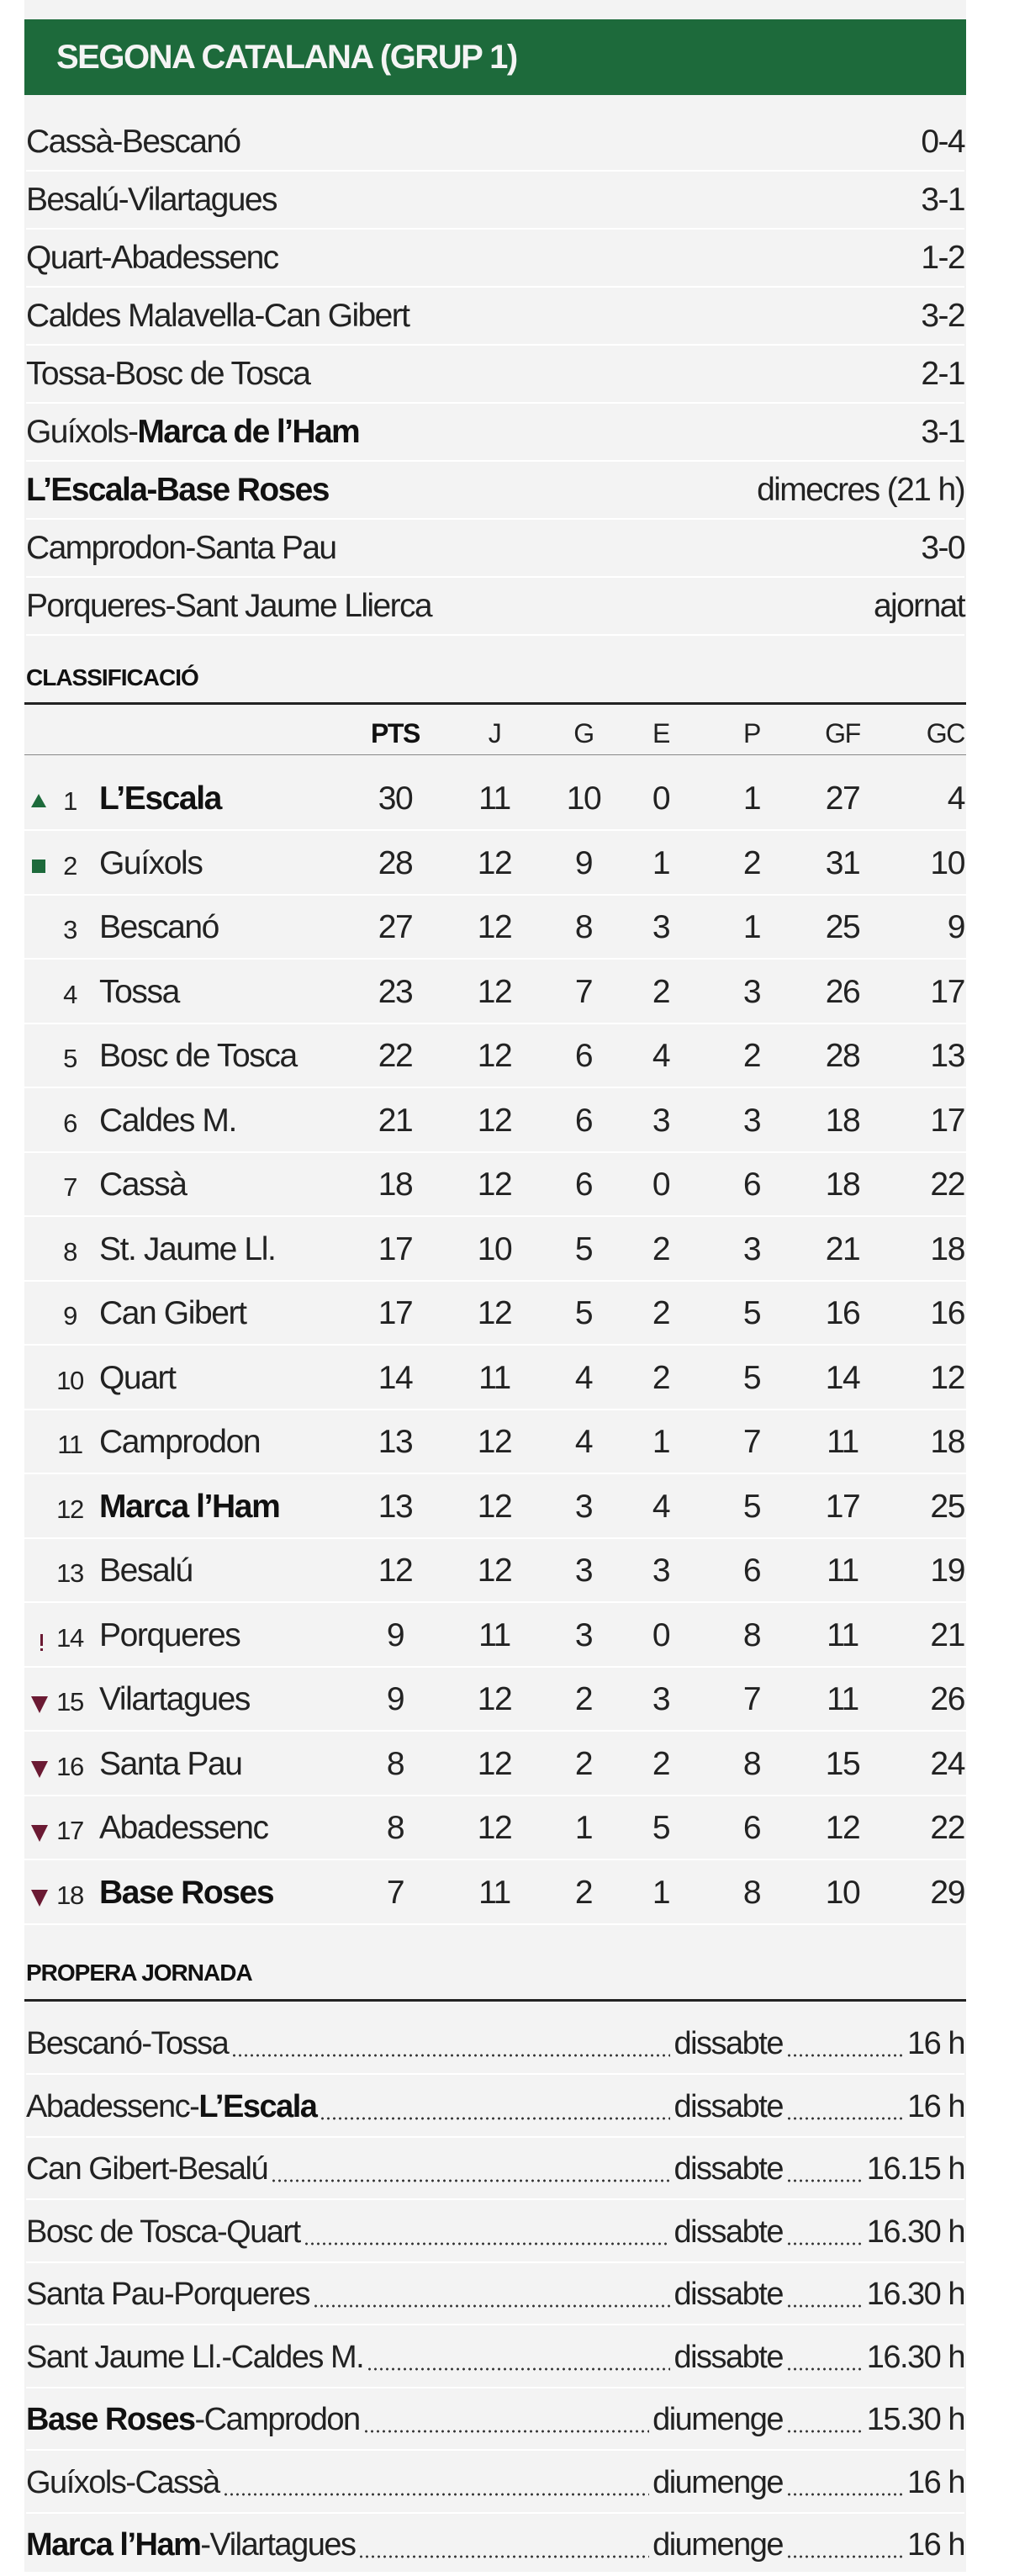  I want to click on match-teams: Porqueres-Sant Jaume Llierca, so click(229, 606).